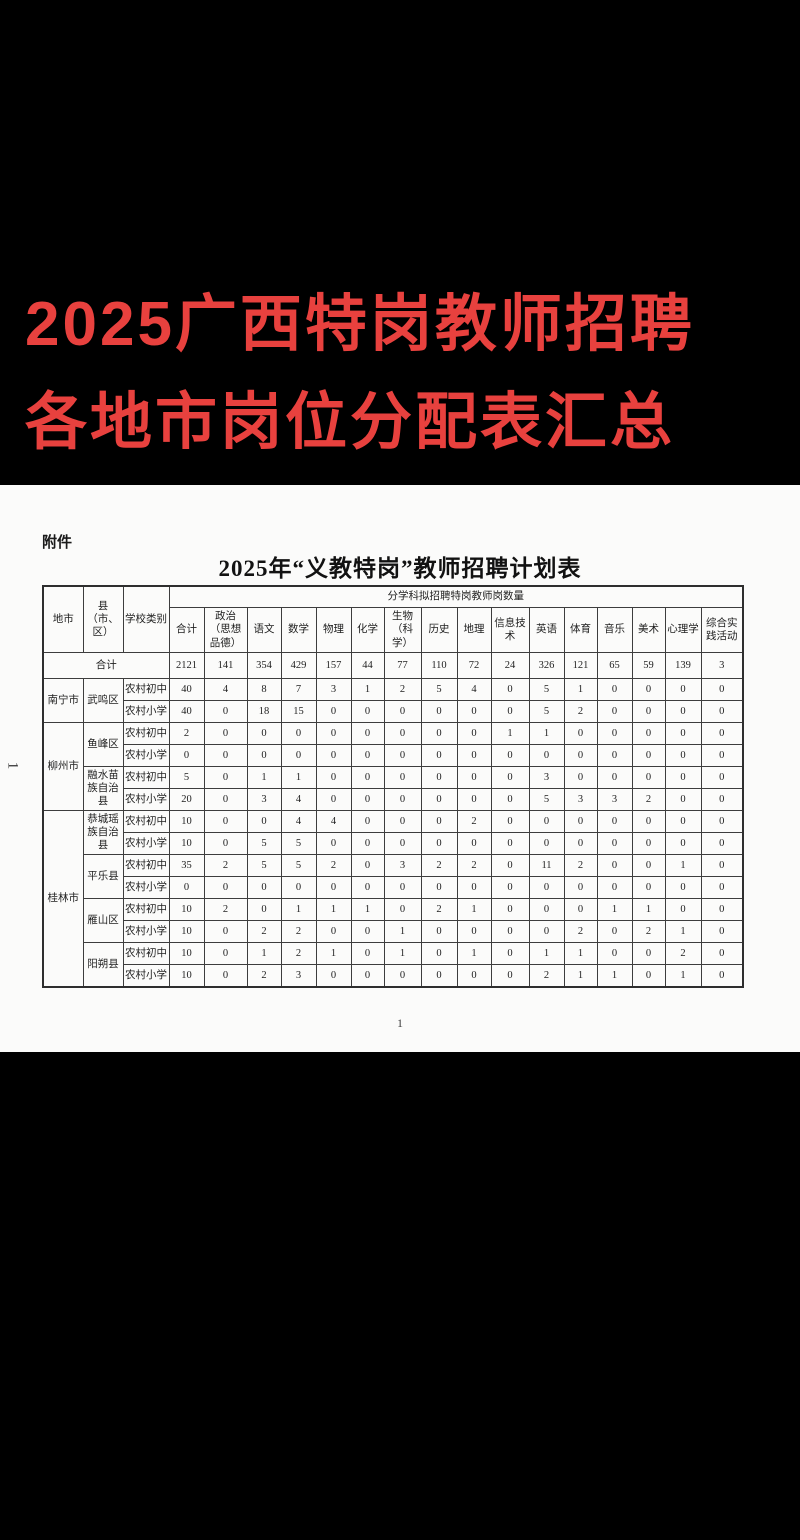  I want to click on total-value-cell: 157, so click(333, 665).